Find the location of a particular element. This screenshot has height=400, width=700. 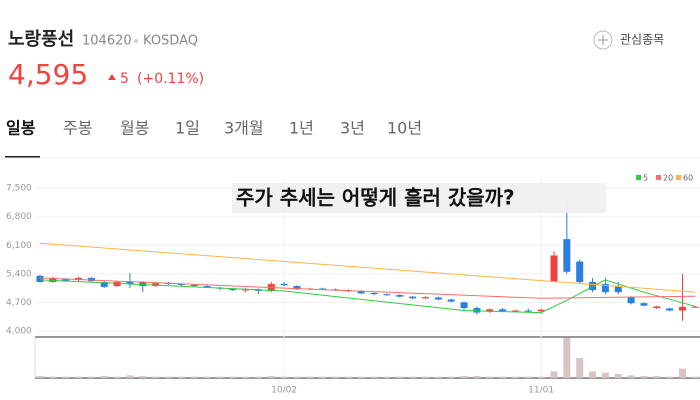

add-plus is located at coordinates (603, 40).